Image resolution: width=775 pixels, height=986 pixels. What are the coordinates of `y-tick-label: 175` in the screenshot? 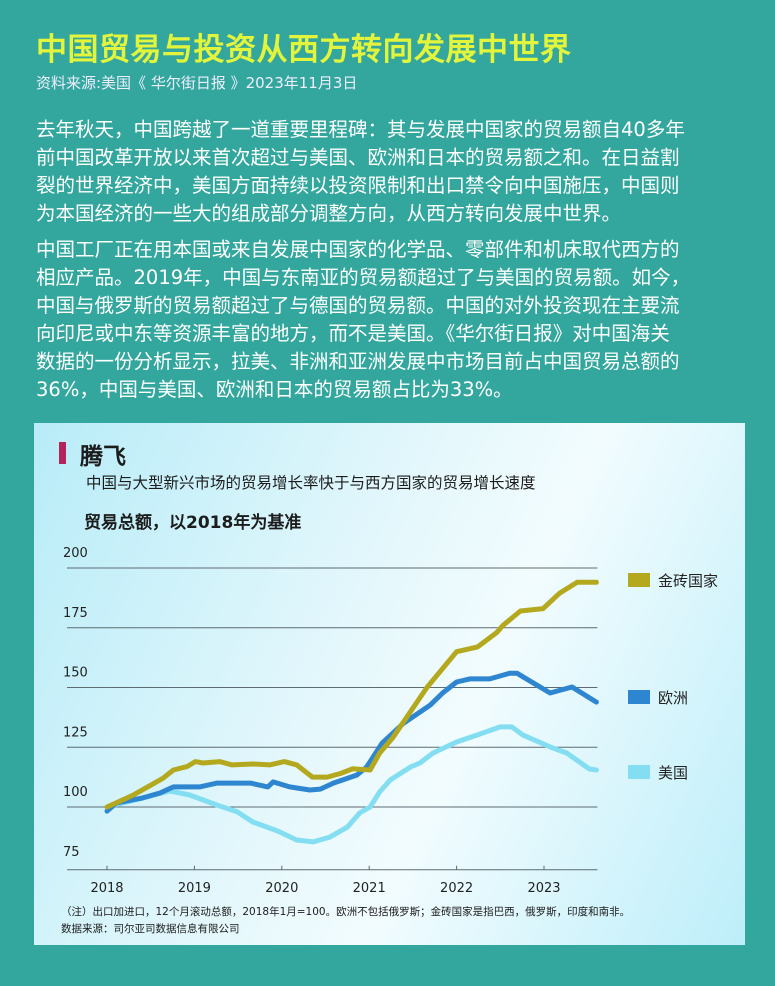 It's located at (75, 613).